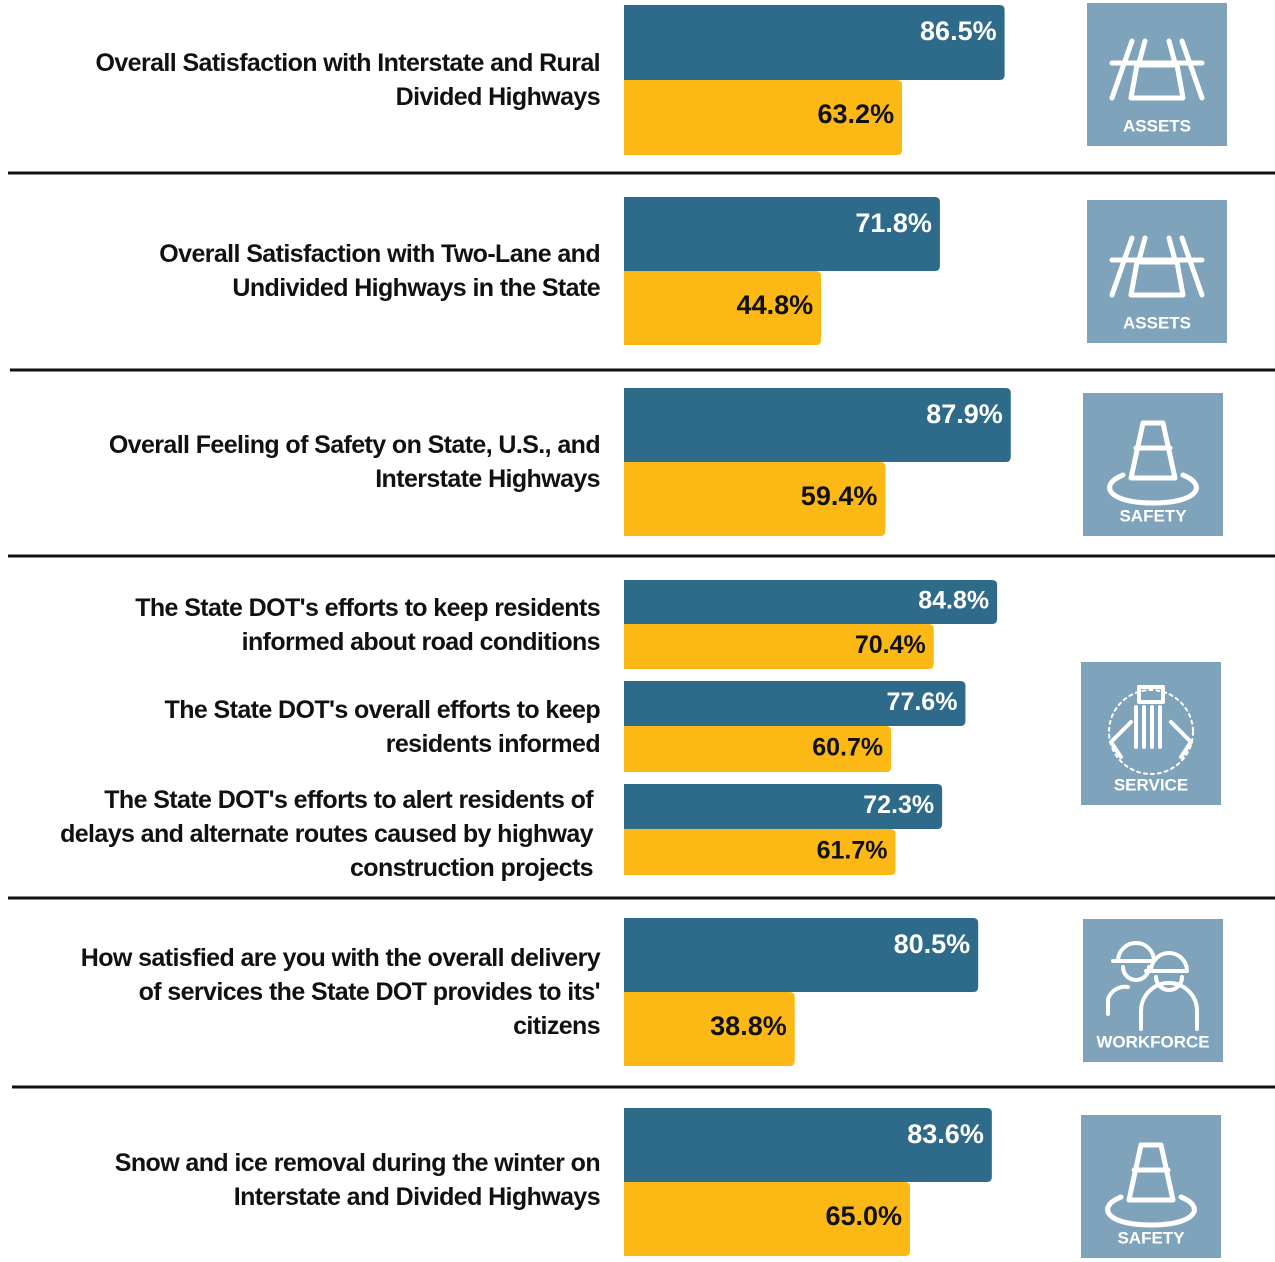  What do you see at coordinates (748, 1026) in the screenshot?
I see `value-label: 38.8%` at bounding box center [748, 1026].